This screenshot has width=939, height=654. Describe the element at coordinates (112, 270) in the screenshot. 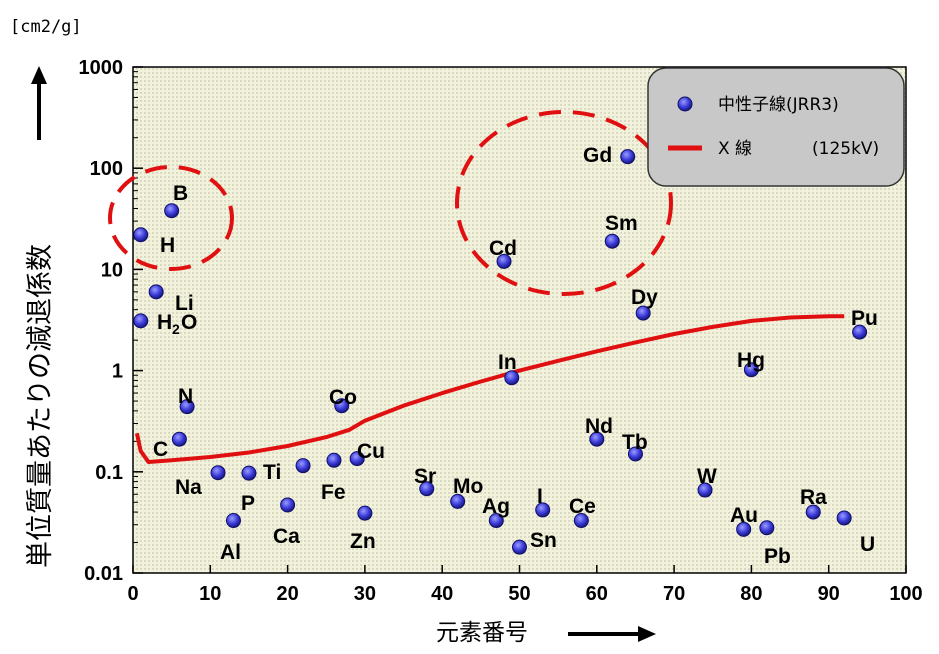

I see `y-tick-label: 10` at that location.